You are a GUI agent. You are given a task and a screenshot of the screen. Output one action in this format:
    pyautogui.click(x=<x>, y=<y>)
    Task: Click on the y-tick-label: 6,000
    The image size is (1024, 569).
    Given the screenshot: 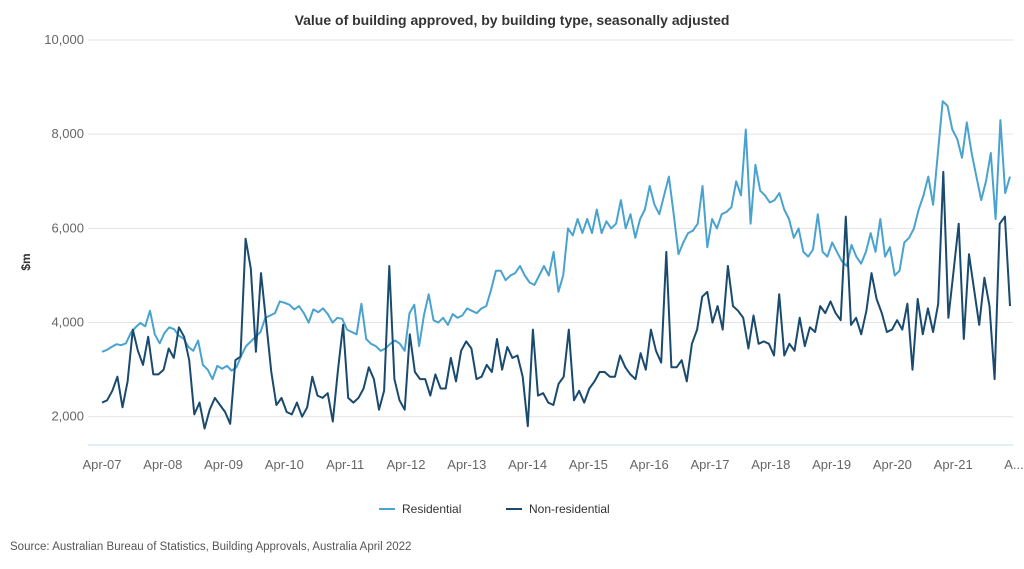 What is the action you would take?
    pyautogui.click(x=67, y=227)
    